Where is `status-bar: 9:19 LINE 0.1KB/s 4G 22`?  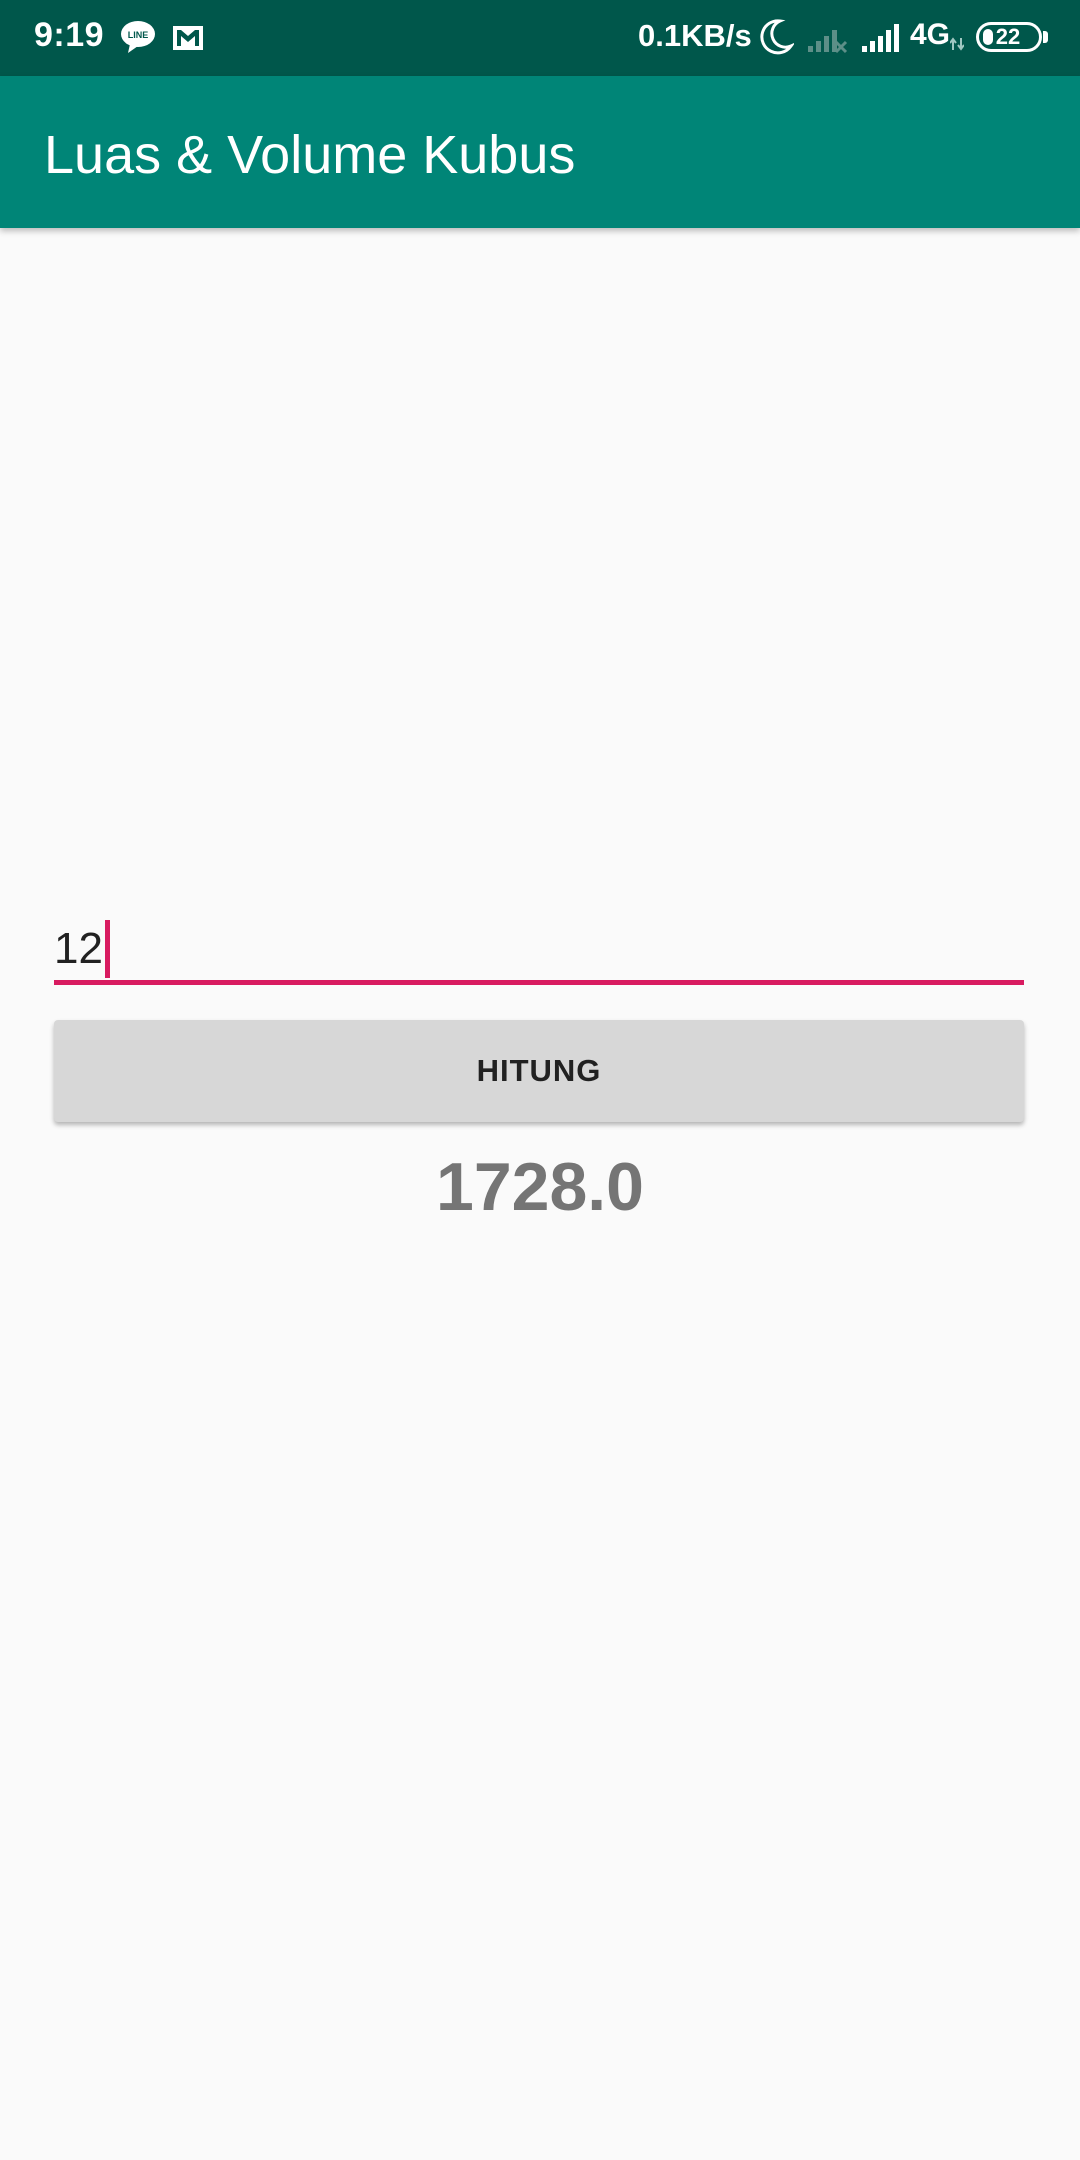 status-bar: 9:19 LINE 0.1KB/s 4G 22 is located at coordinates (540, 38).